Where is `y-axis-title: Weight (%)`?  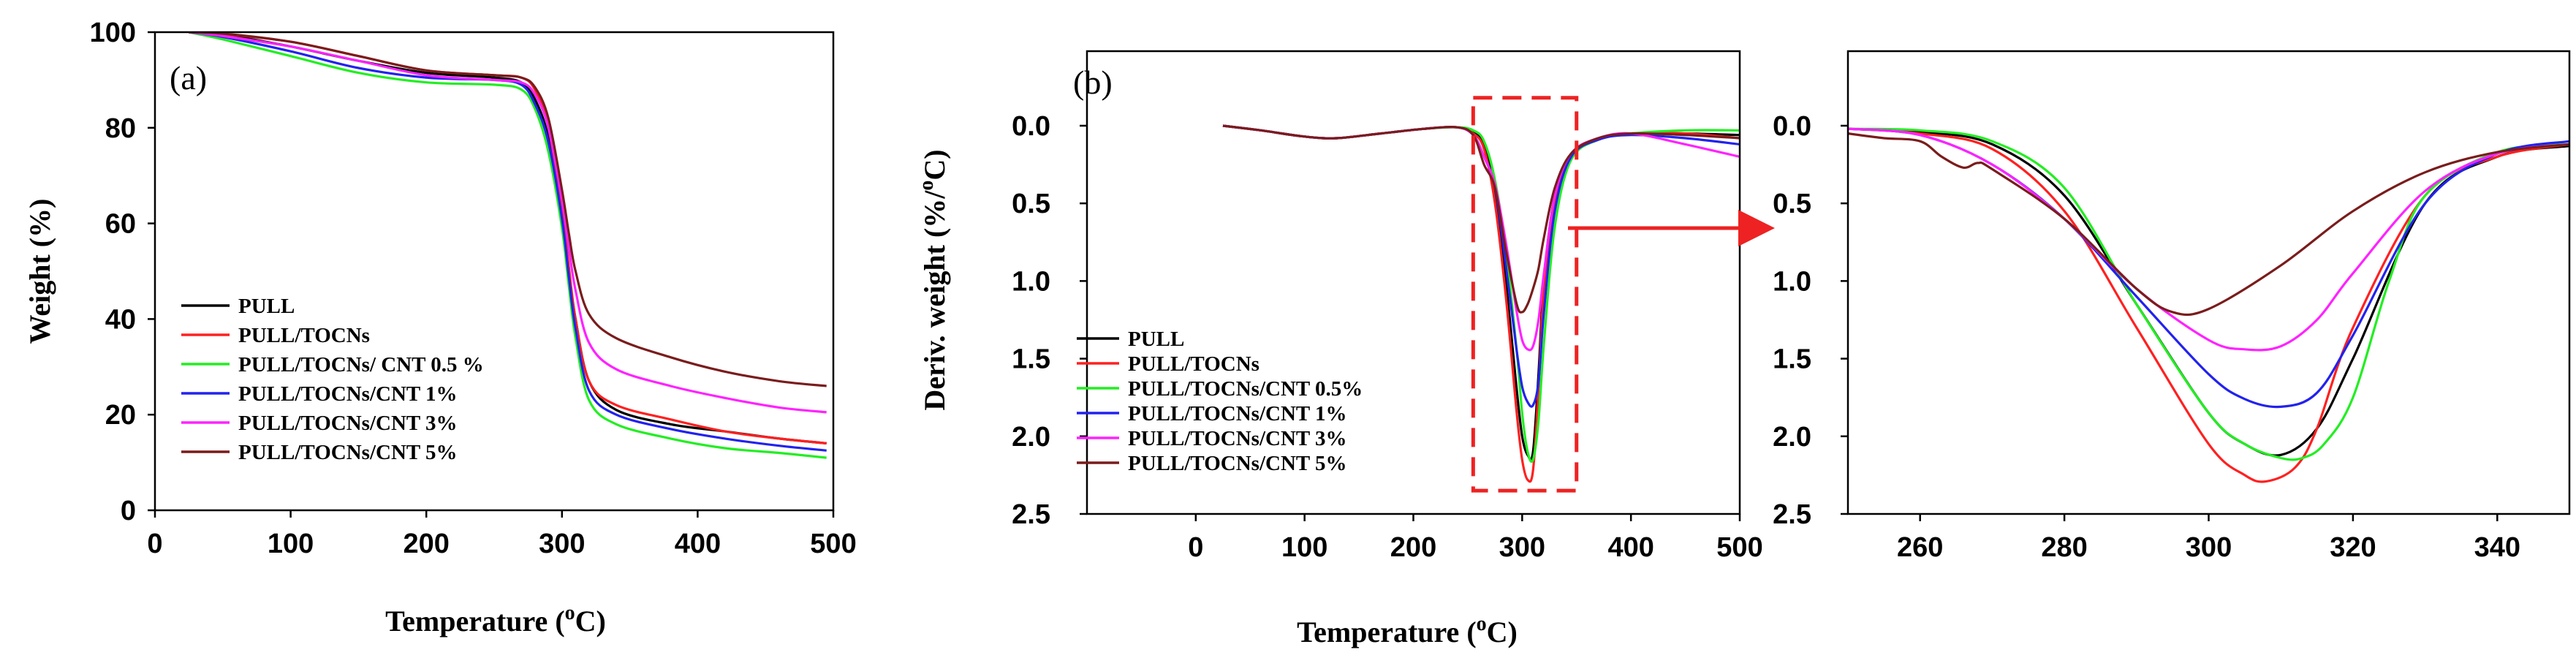
y-axis-title: Weight (%) is located at coordinates (39, 272).